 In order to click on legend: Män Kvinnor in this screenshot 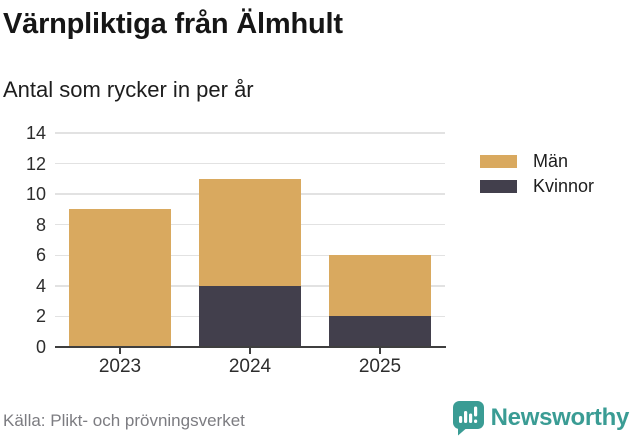, I will do `click(537, 173)`.